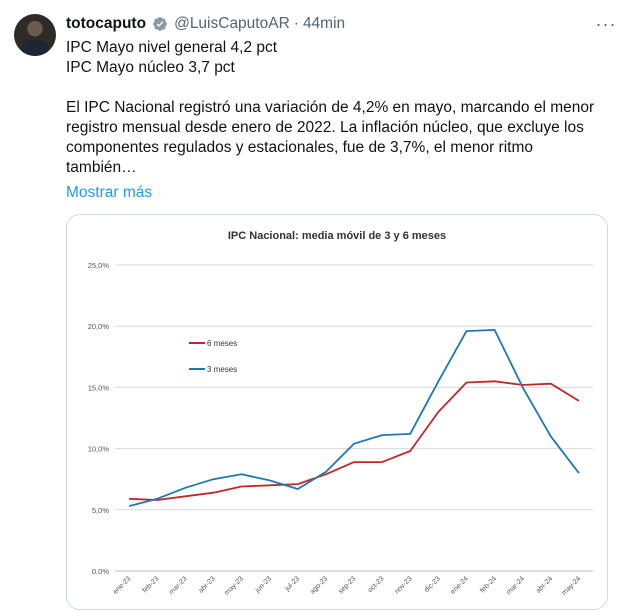 This screenshot has width=640, height=612. What do you see at coordinates (354, 440) in the screenshot?
I see `series-line-6-meses` at bounding box center [354, 440].